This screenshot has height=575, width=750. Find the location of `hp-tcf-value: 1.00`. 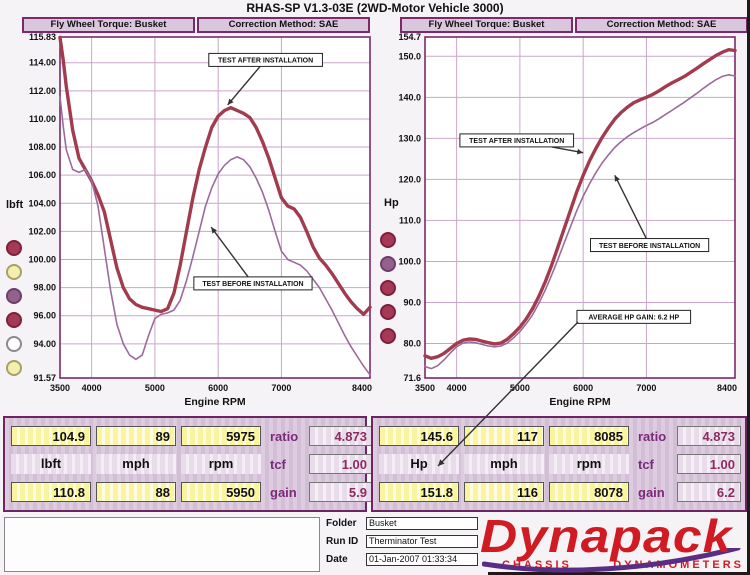

hp-tcf-value: 1.00 is located at coordinates (709, 464).